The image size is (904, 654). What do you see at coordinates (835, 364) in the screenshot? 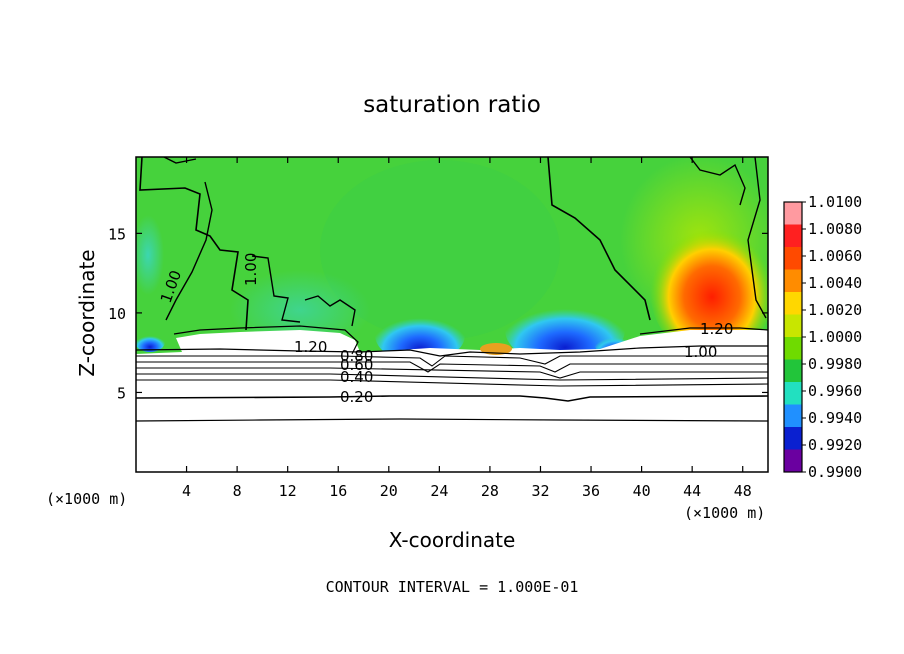
I see `colorbar-tick-label: 0.9980` at bounding box center [835, 364].